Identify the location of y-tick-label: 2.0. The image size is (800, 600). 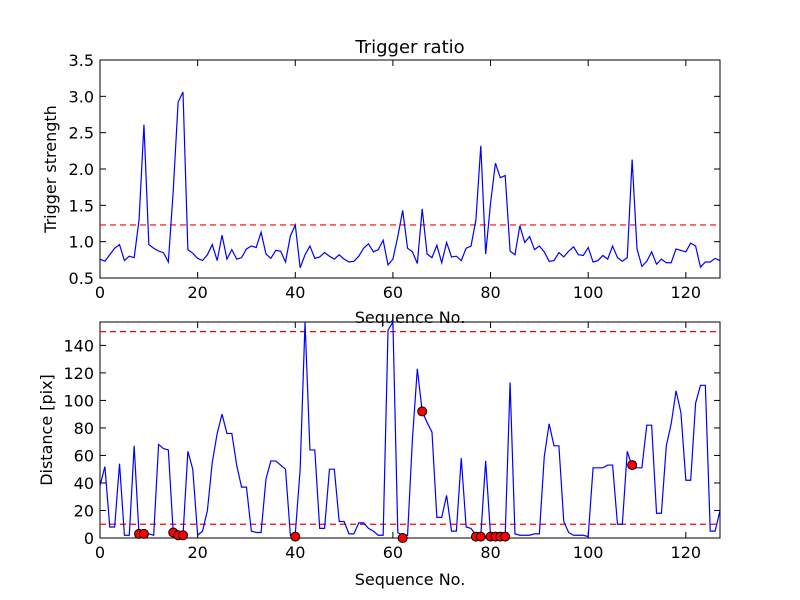
(81, 169).